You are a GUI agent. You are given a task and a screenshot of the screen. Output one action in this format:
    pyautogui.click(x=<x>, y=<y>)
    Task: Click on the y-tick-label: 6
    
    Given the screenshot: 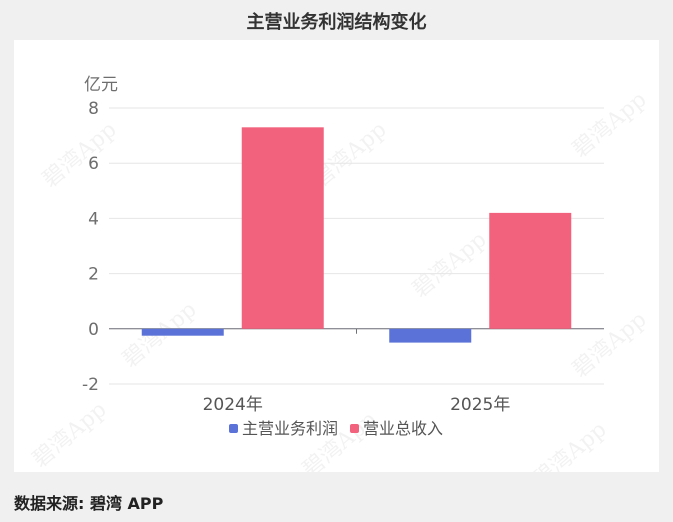 What is the action you would take?
    pyautogui.click(x=93, y=164)
    